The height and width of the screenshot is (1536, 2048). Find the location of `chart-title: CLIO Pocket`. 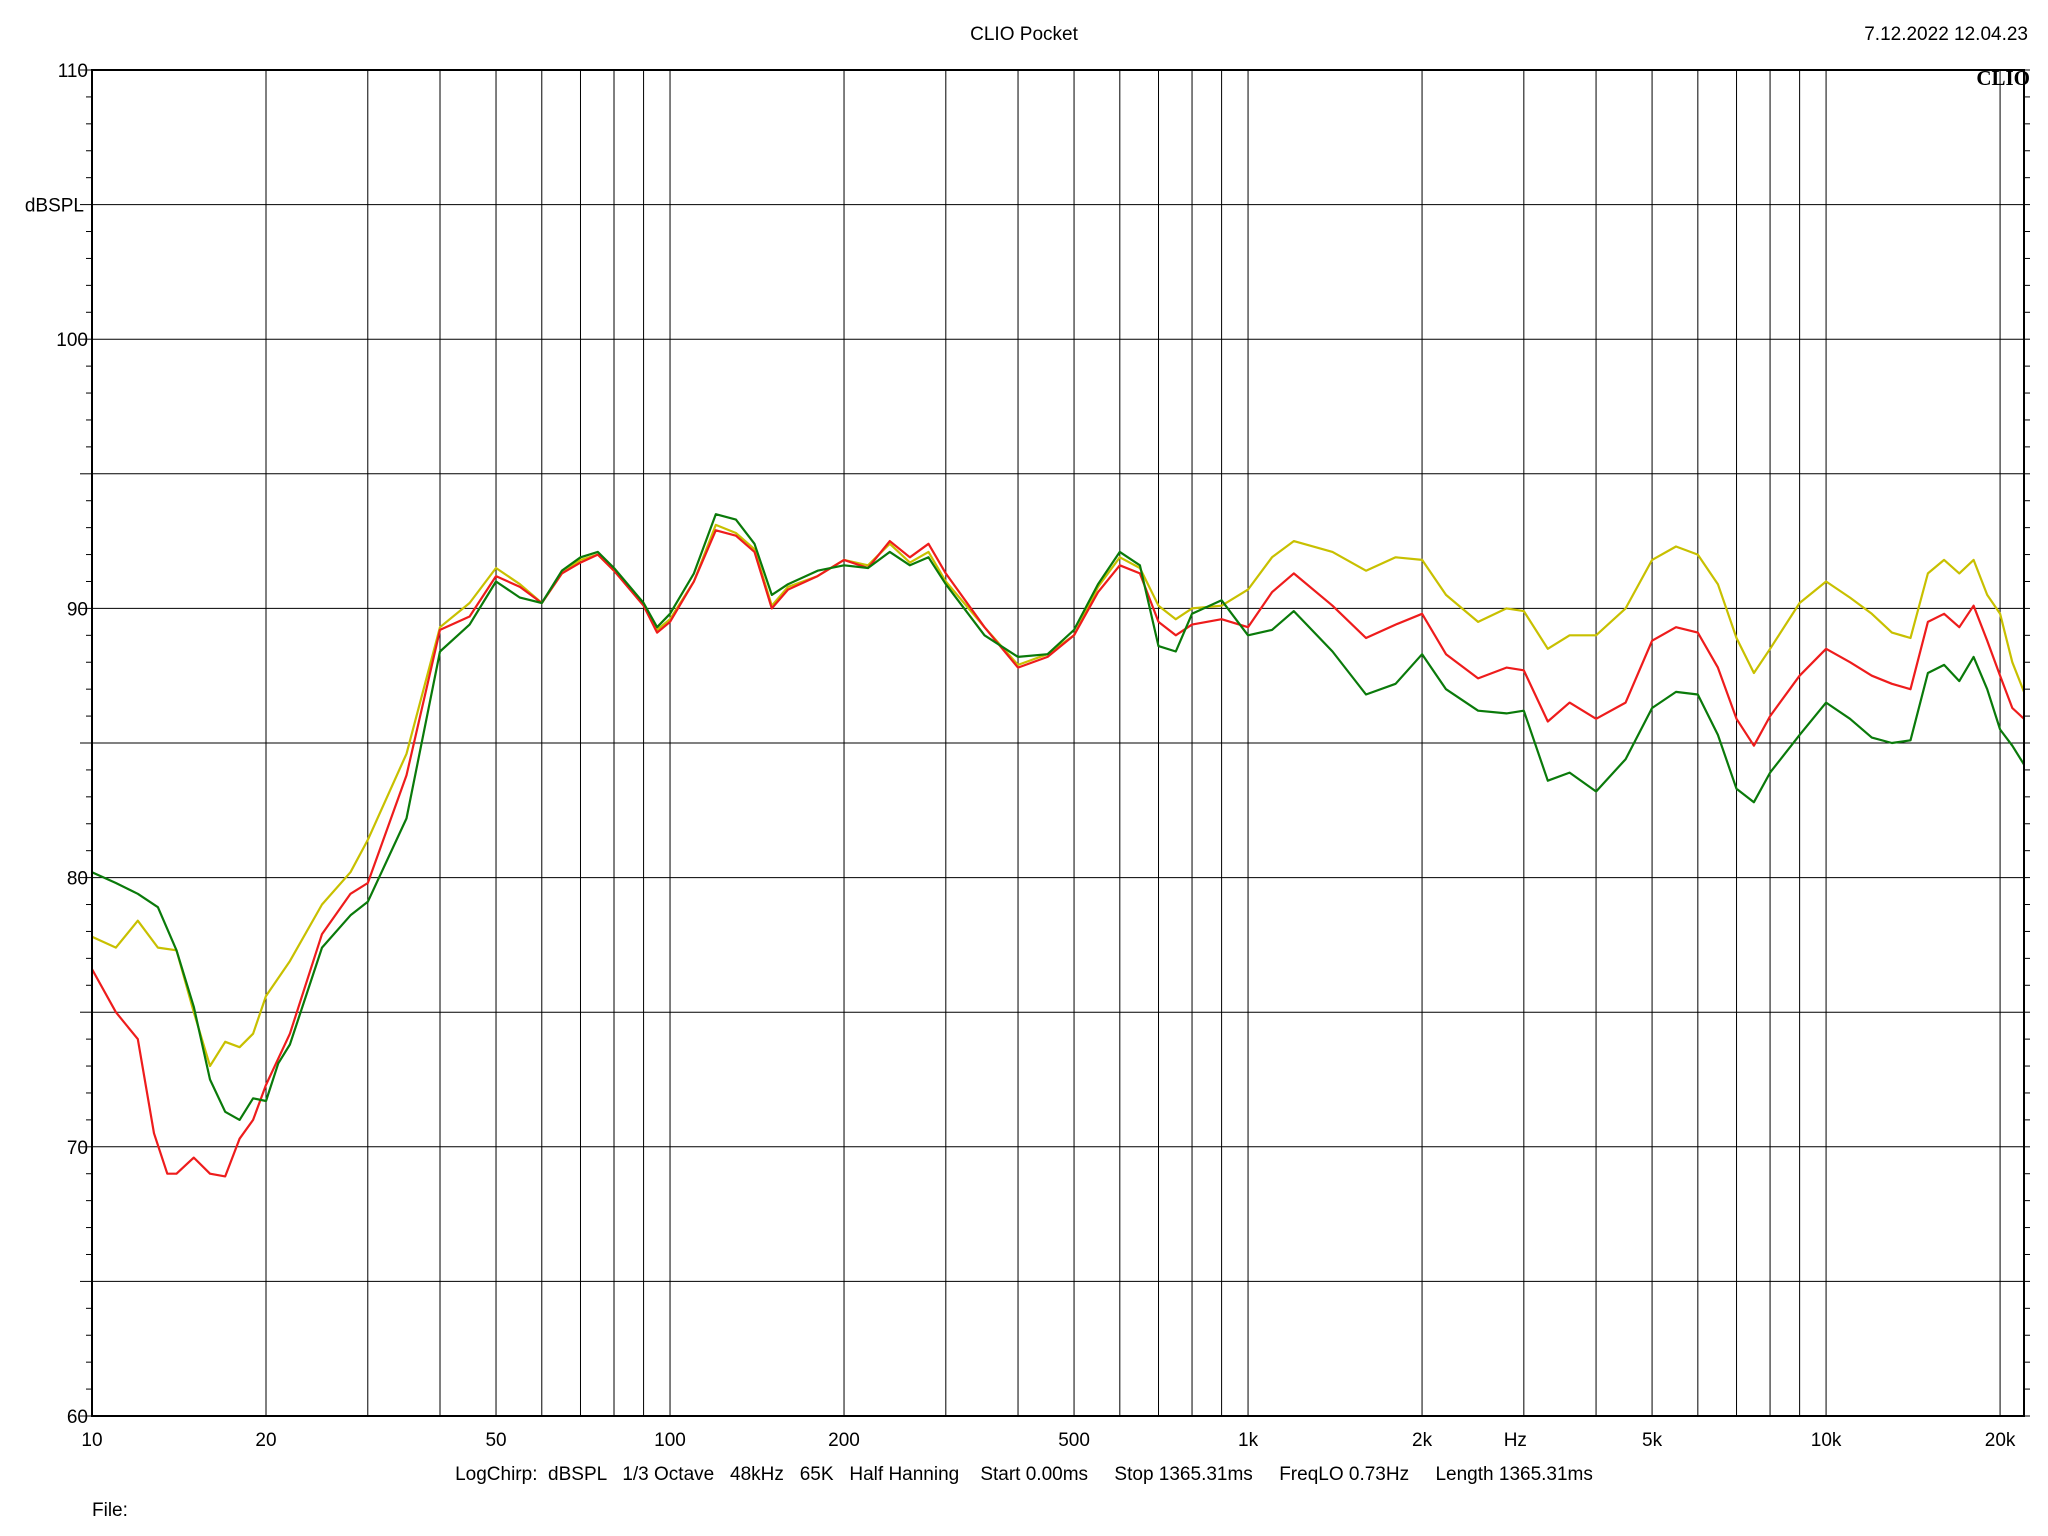

chart-title: CLIO Pocket is located at coordinates (1024, 34).